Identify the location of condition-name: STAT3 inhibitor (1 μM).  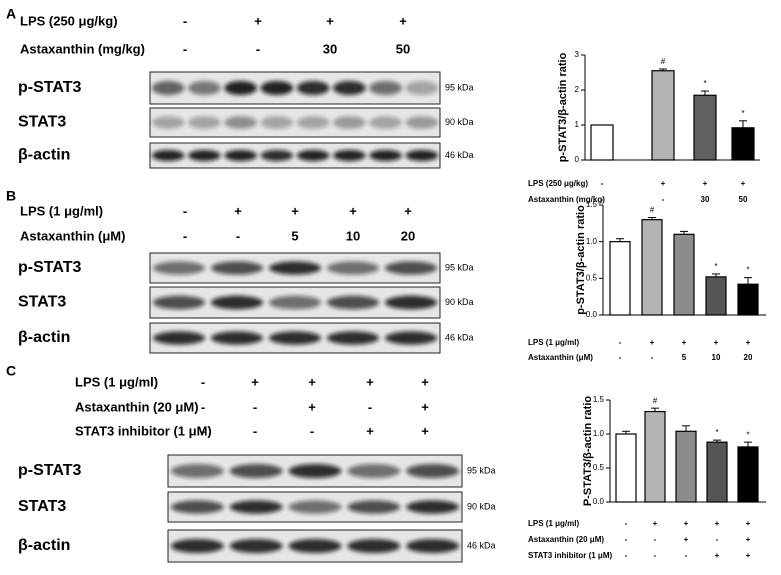
(570, 555).